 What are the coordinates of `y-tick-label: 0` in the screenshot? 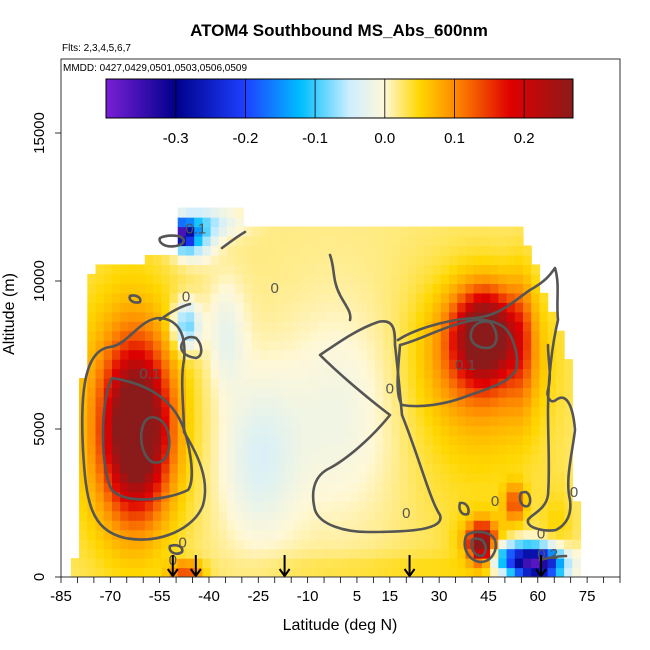 It's located at (39, 577).